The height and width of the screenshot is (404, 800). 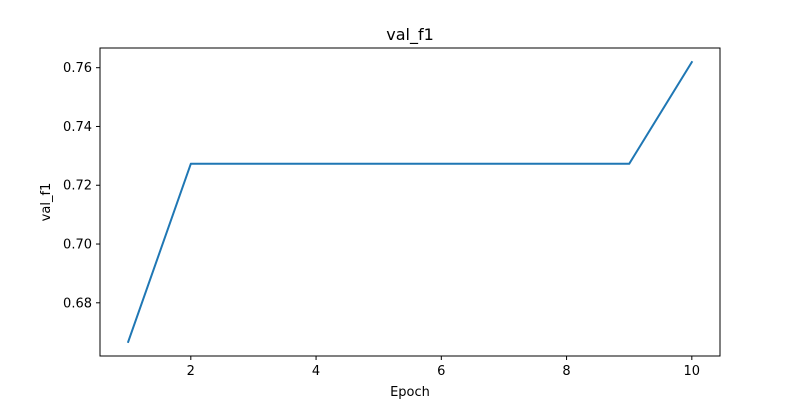 I want to click on x-tick-label: 2, so click(x=191, y=371).